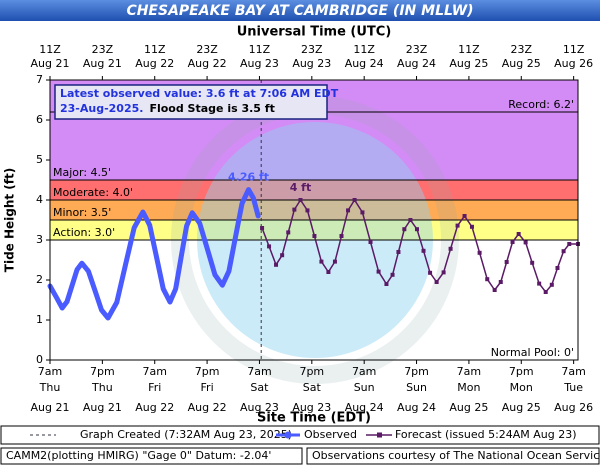 The width and height of the screenshot is (600, 465). I want to click on y-tick-label: 2, so click(39, 279).